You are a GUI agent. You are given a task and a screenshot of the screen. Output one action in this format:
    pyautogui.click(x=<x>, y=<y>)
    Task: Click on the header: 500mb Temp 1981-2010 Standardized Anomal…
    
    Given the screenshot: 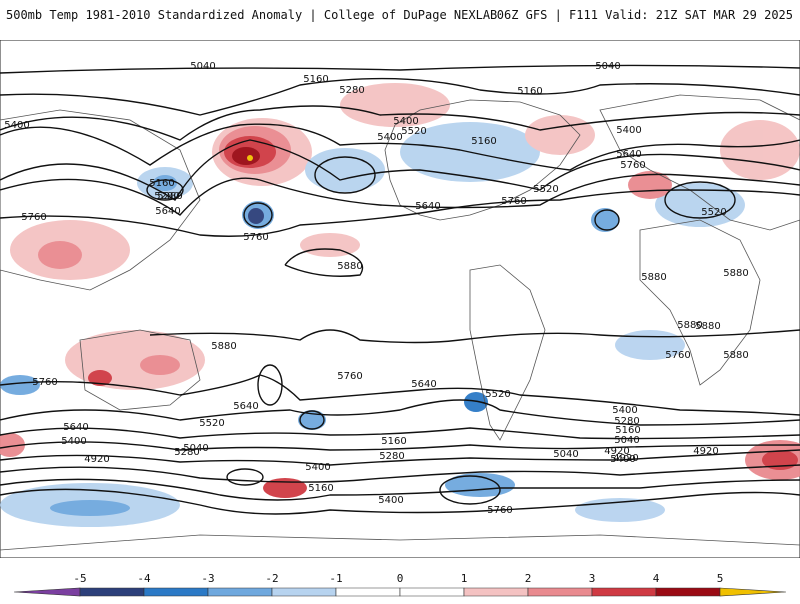 What is the action you would take?
    pyautogui.click(x=400, y=14)
    